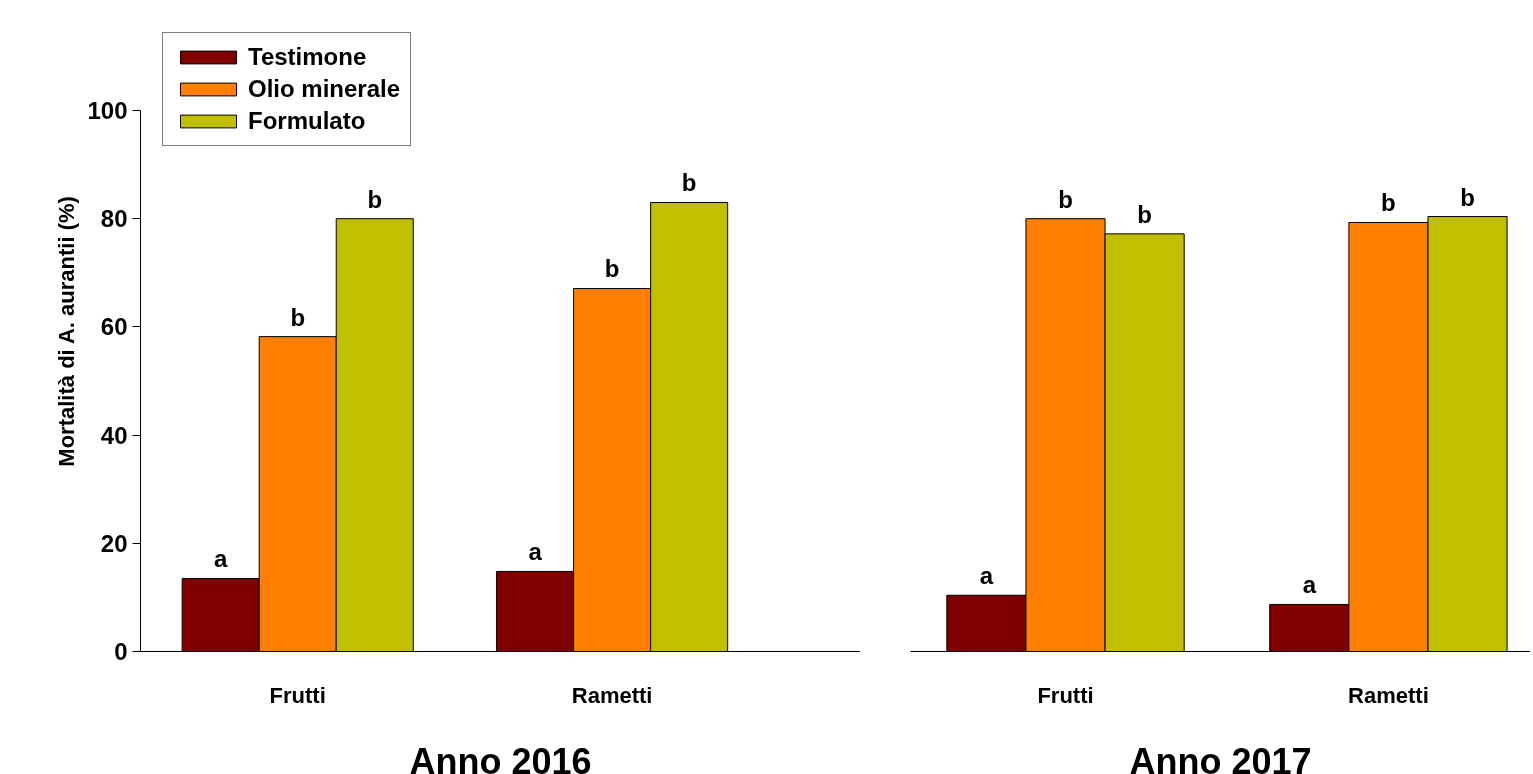 This screenshot has height=774, width=1533. Describe the element at coordinates (500, 757) in the screenshot. I see `x-axis-title: Anno 2016` at that location.